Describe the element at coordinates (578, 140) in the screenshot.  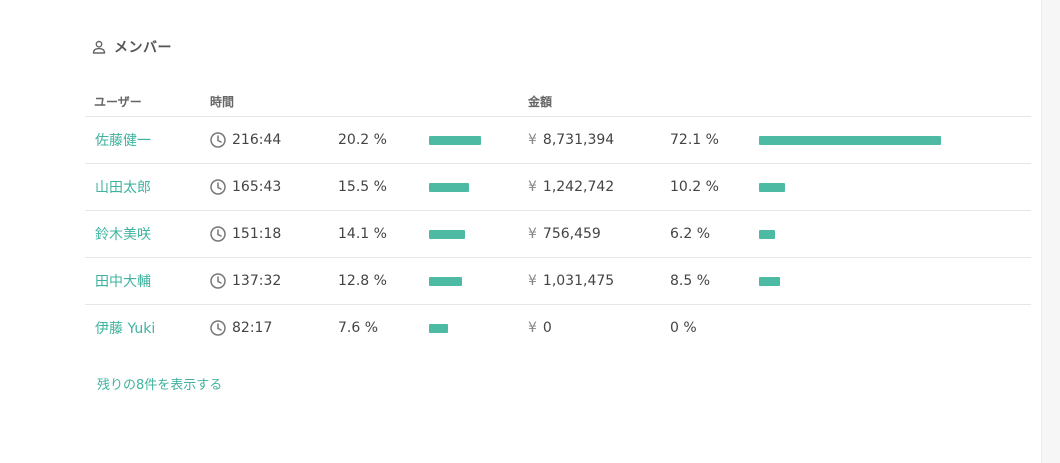
I see `amount-value: 8,731,394` at that location.